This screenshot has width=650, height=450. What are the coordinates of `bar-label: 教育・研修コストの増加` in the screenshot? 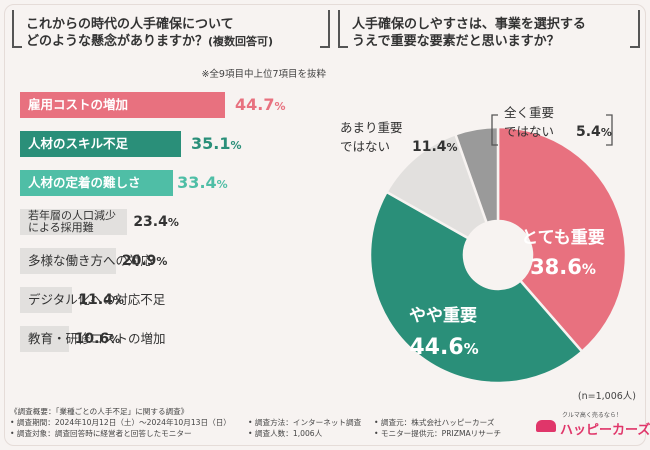 It's located at (97, 338).